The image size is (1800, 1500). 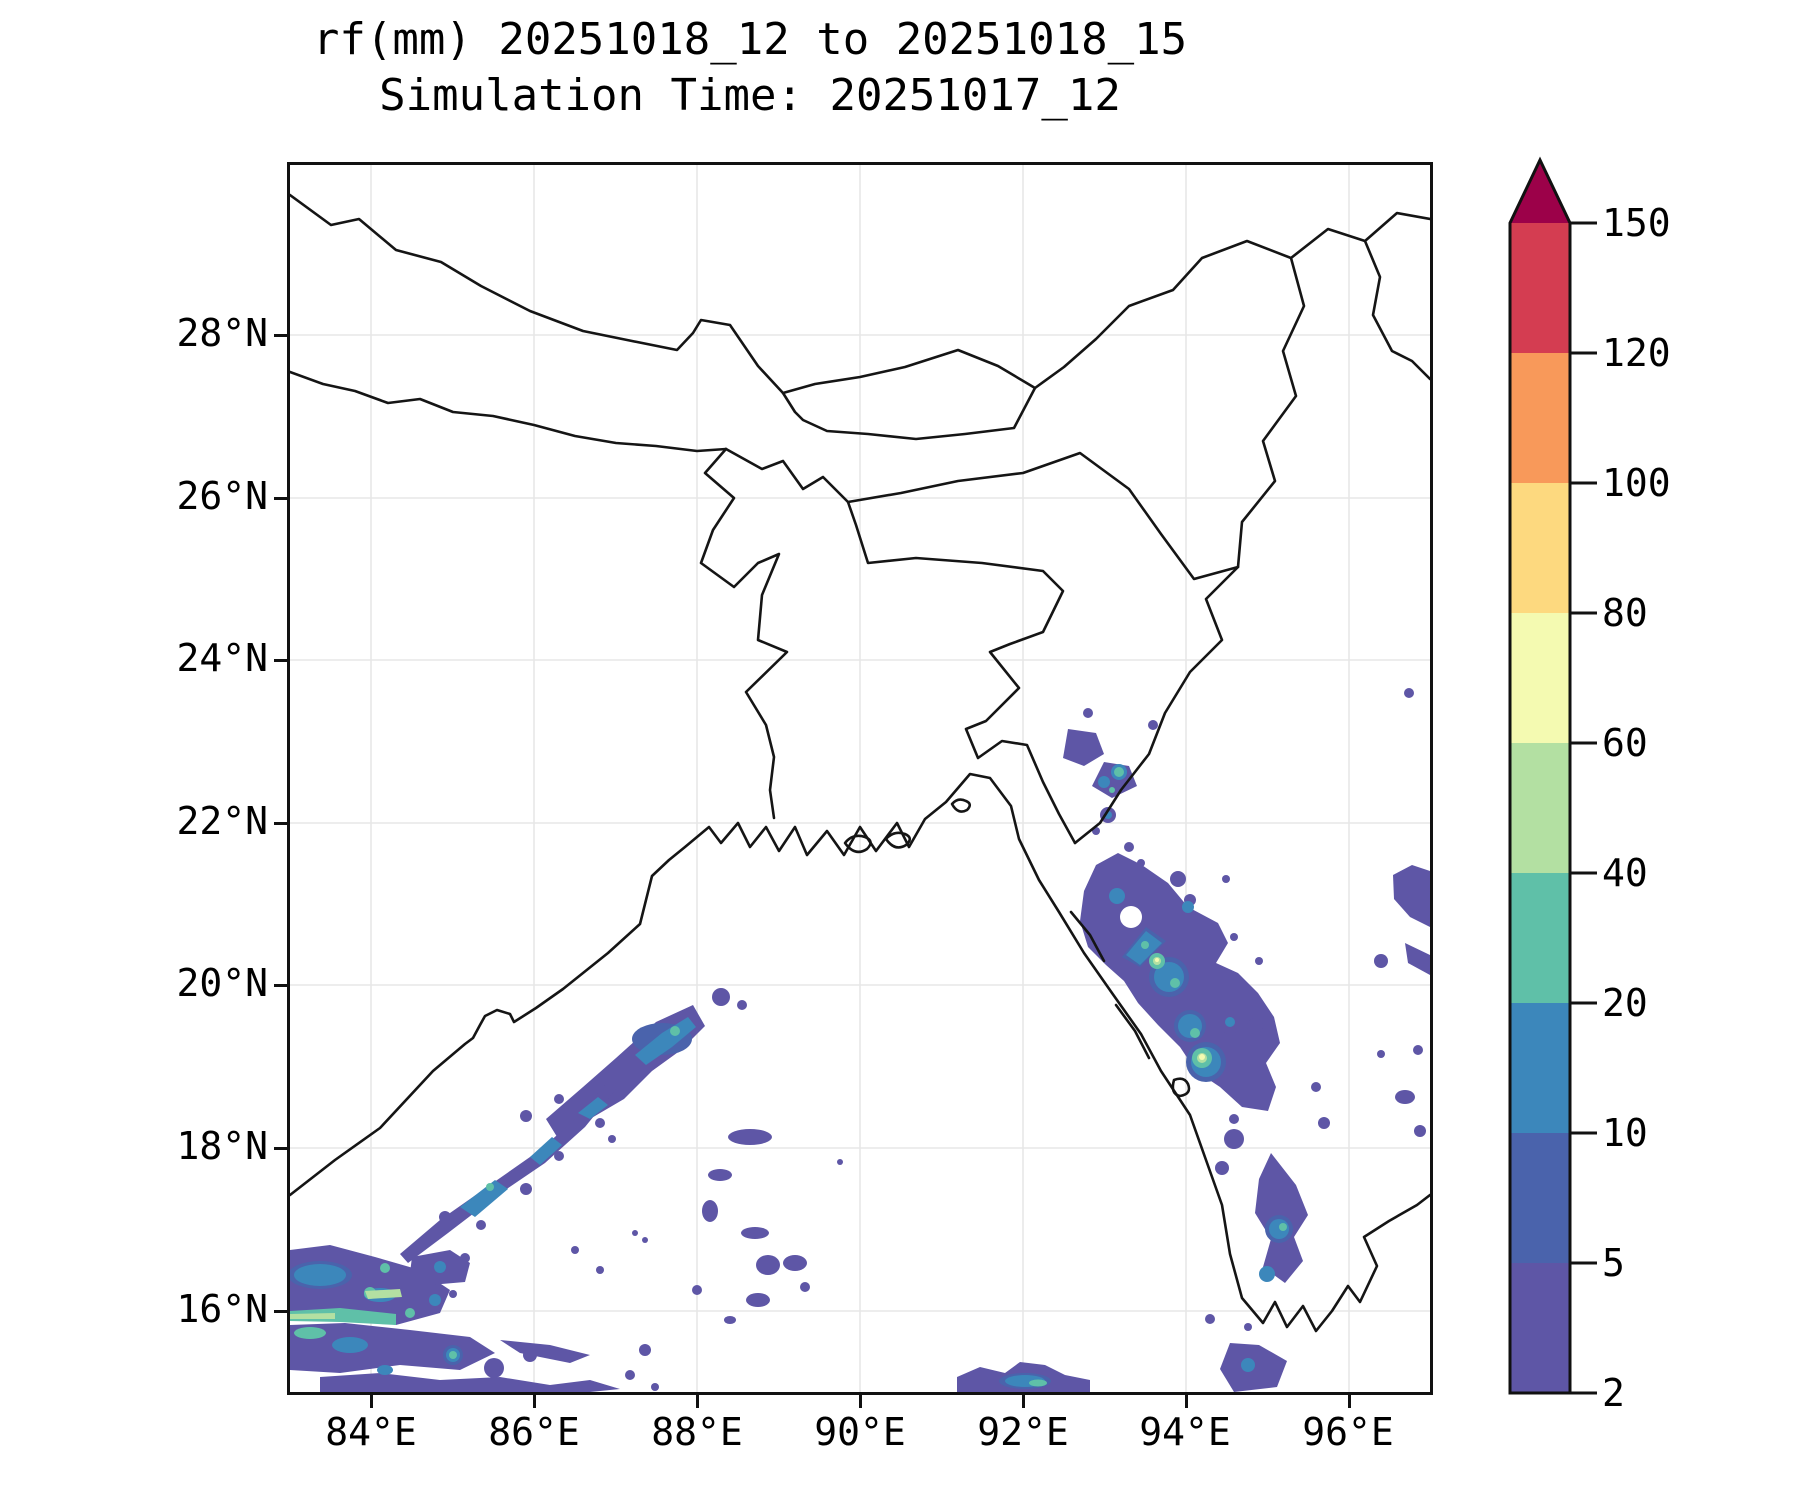 What do you see at coordinates (750, 39) in the screenshot?
I see `plot-title: rf(mm) 20251018_12 to 20251018_15` at bounding box center [750, 39].